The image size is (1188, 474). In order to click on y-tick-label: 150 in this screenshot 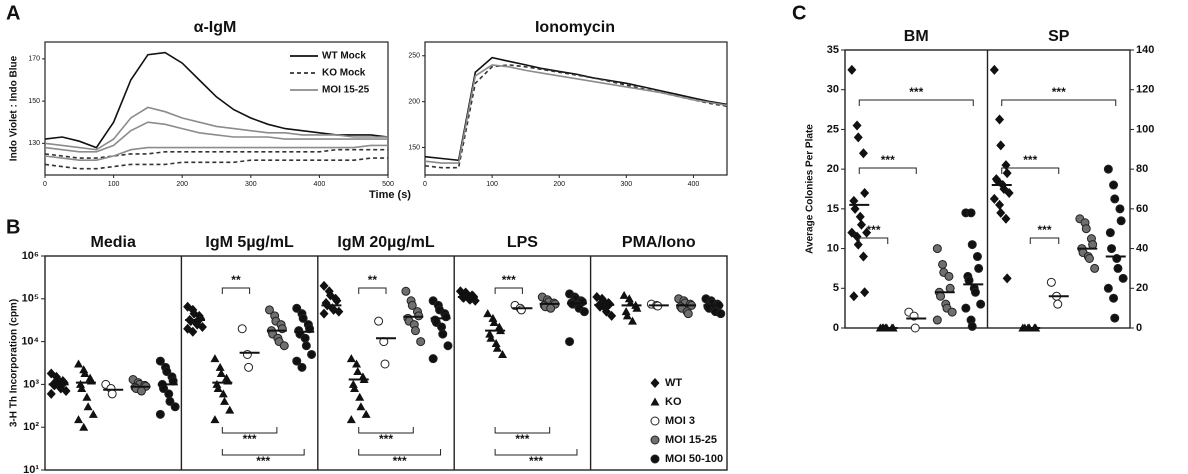, I will do `click(34, 101)`.